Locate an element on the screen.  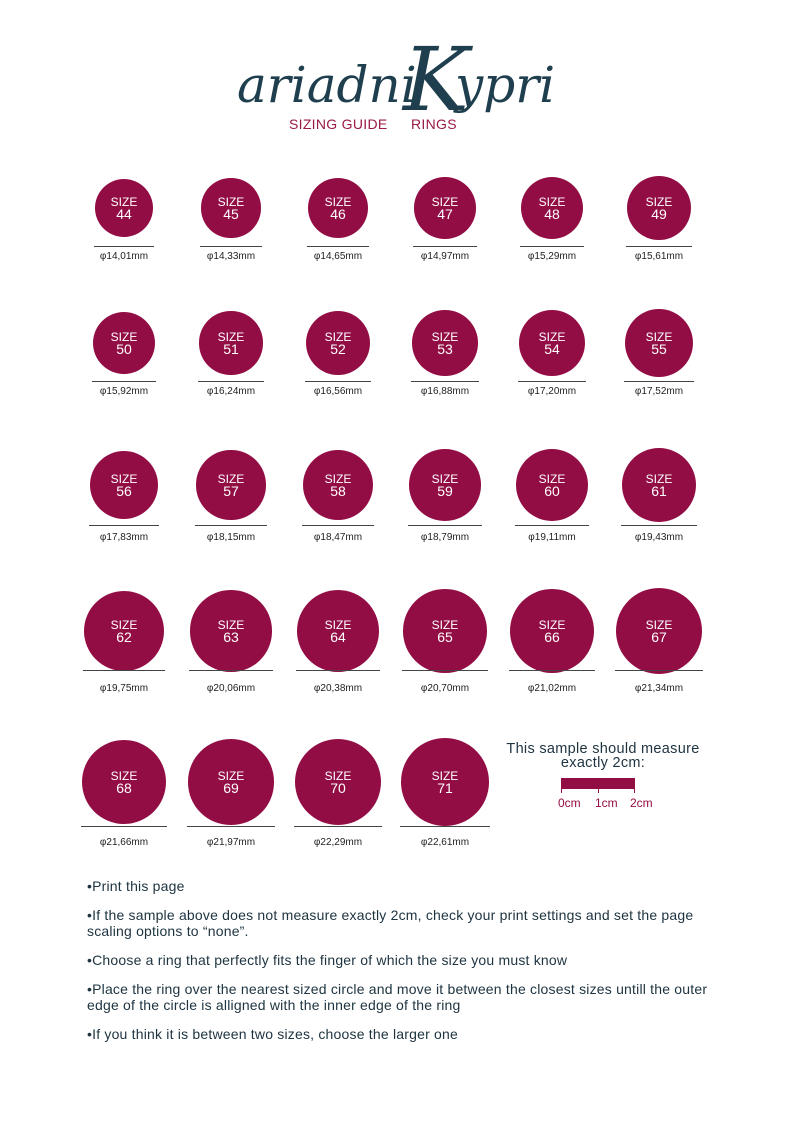
size-diameter: φ15,61mm is located at coordinates (659, 256).